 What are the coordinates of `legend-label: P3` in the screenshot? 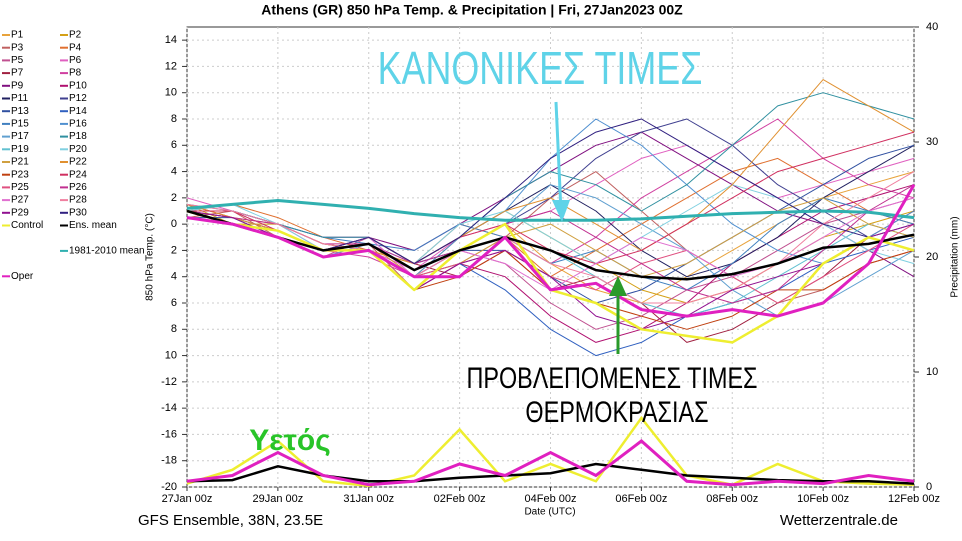 It's located at (17, 47).